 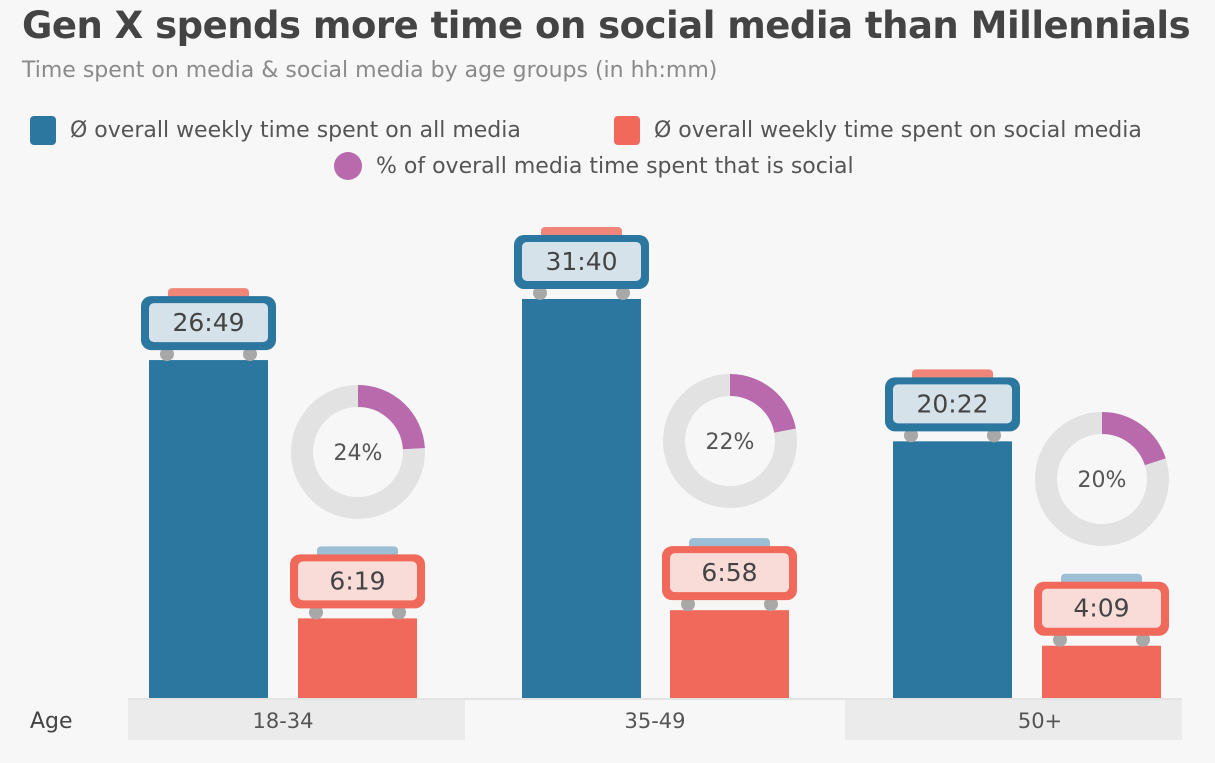 I want to click on legend-item-all-media: Ø overall weekly time spent on all media, so click(x=275, y=130).